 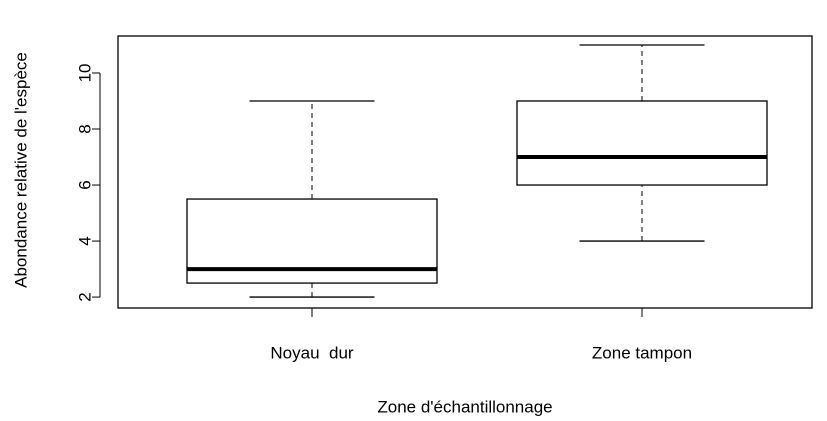 What do you see at coordinates (642, 143) in the screenshot?
I see `box` at bounding box center [642, 143].